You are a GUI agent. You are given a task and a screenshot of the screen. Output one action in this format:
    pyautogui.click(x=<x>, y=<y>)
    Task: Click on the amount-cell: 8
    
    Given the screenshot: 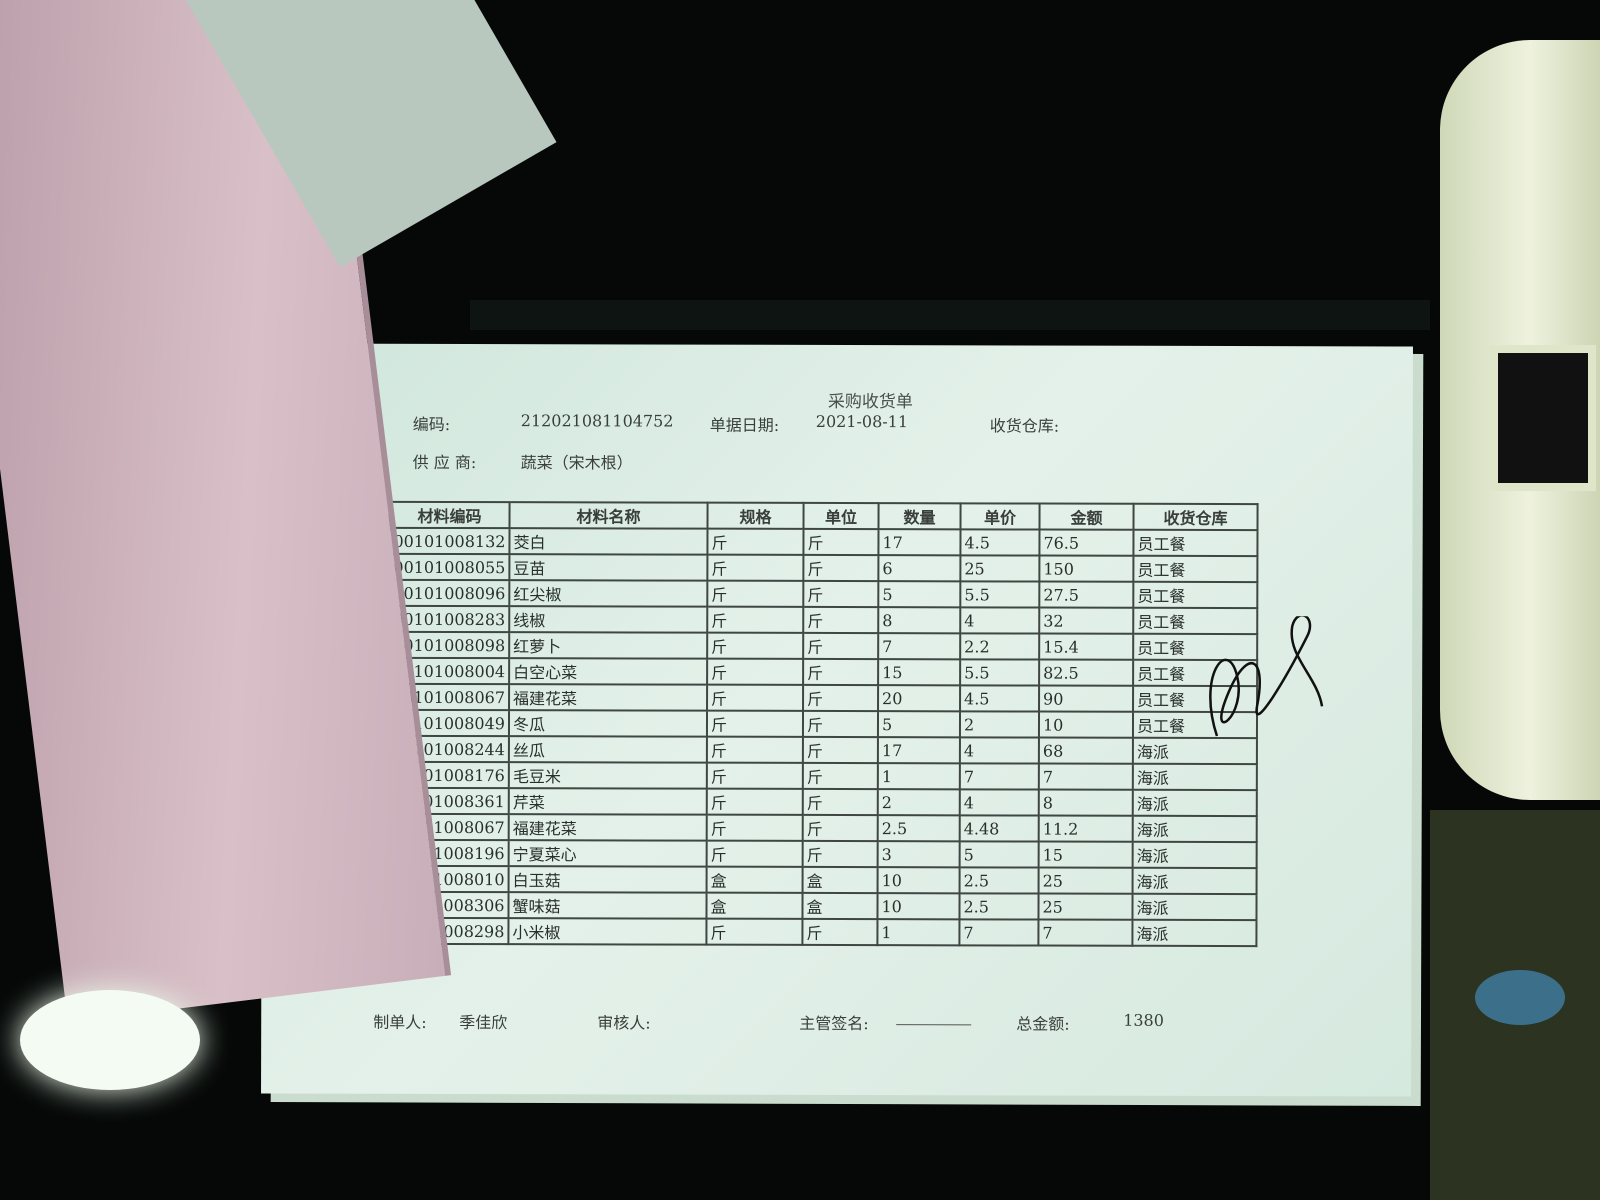 What is the action you would take?
    pyautogui.click(x=1085, y=802)
    